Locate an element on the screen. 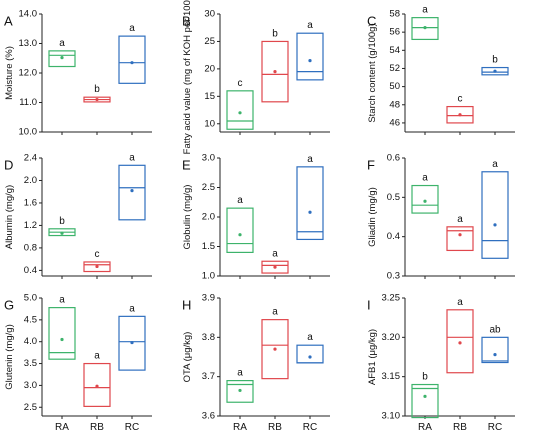 The width and height of the screenshot is (550, 439). panel-letter: B is located at coordinates (186, 21).